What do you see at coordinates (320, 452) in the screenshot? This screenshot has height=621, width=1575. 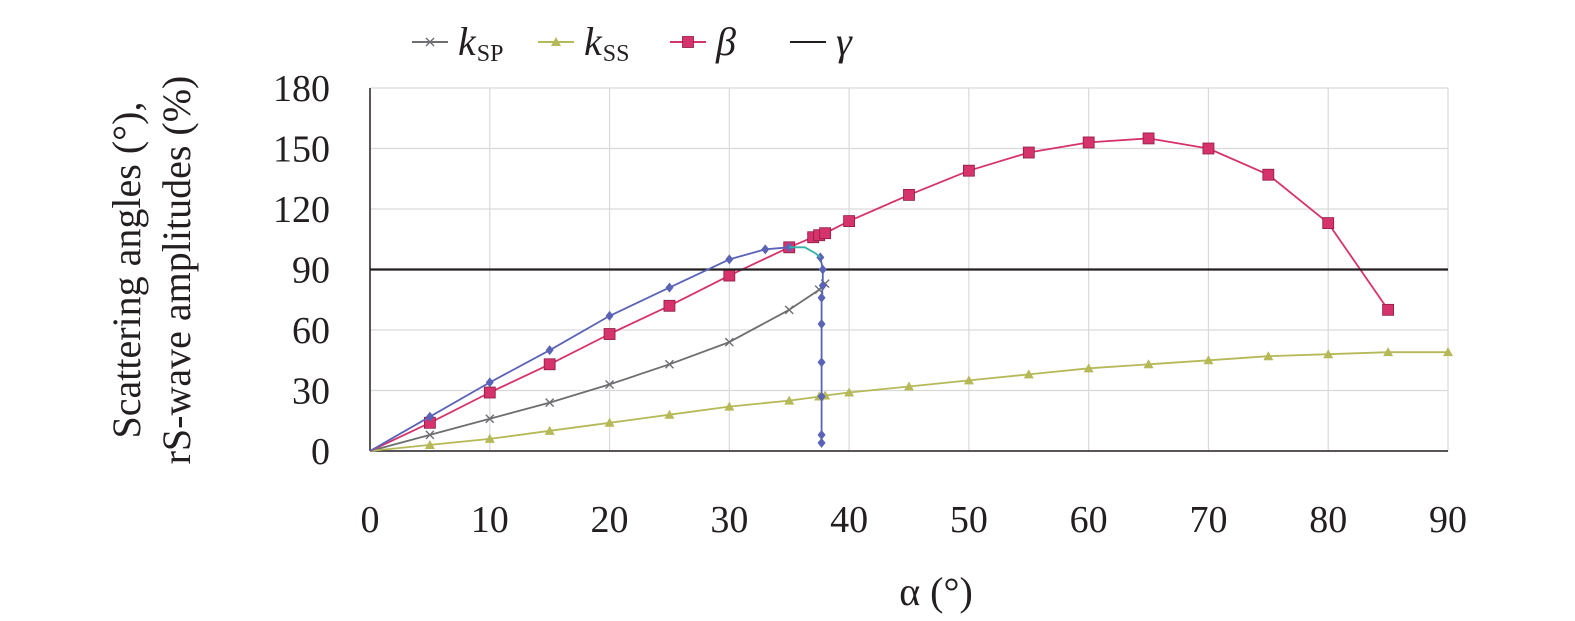 I see `y-tick-label: 0` at bounding box center [320, 452].